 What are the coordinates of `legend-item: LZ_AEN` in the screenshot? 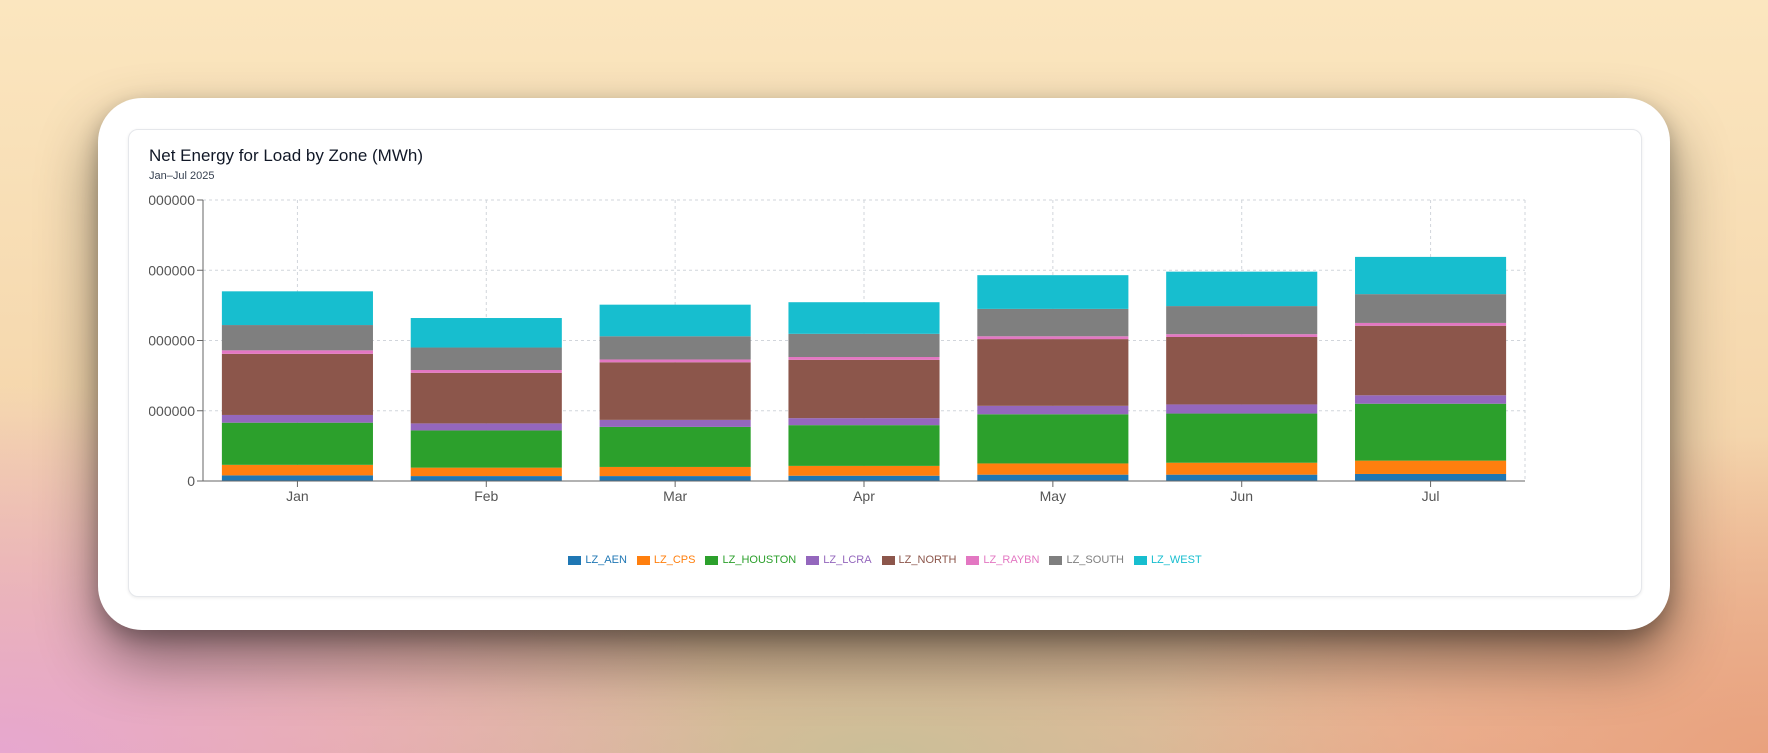 It's located at (597, 560).